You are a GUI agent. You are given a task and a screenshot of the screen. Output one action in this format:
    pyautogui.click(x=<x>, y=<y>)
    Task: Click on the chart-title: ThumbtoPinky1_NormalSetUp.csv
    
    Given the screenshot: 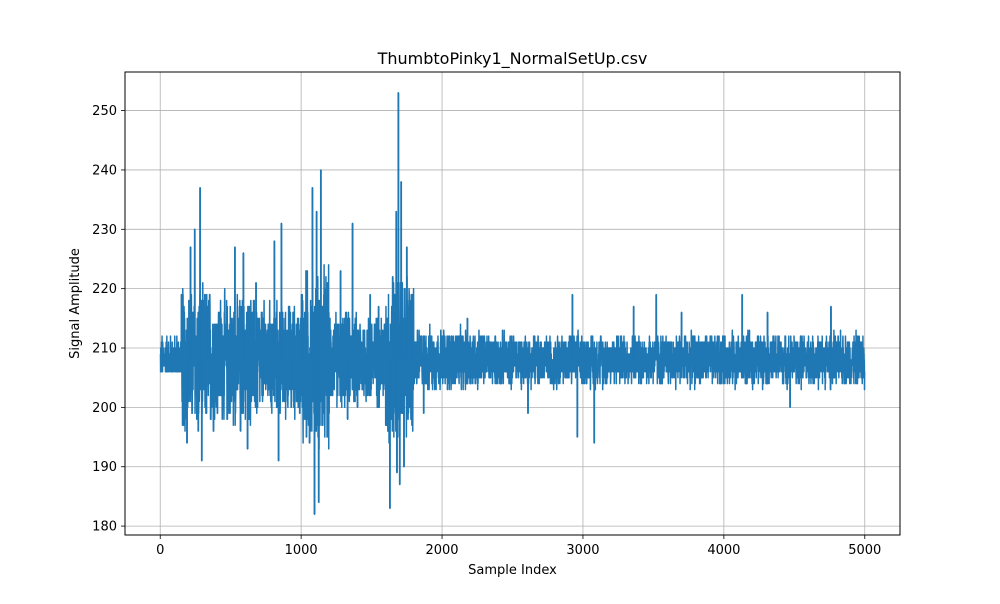 What is the action you would take?
    pyautogui.click(x=512, y=59)
    